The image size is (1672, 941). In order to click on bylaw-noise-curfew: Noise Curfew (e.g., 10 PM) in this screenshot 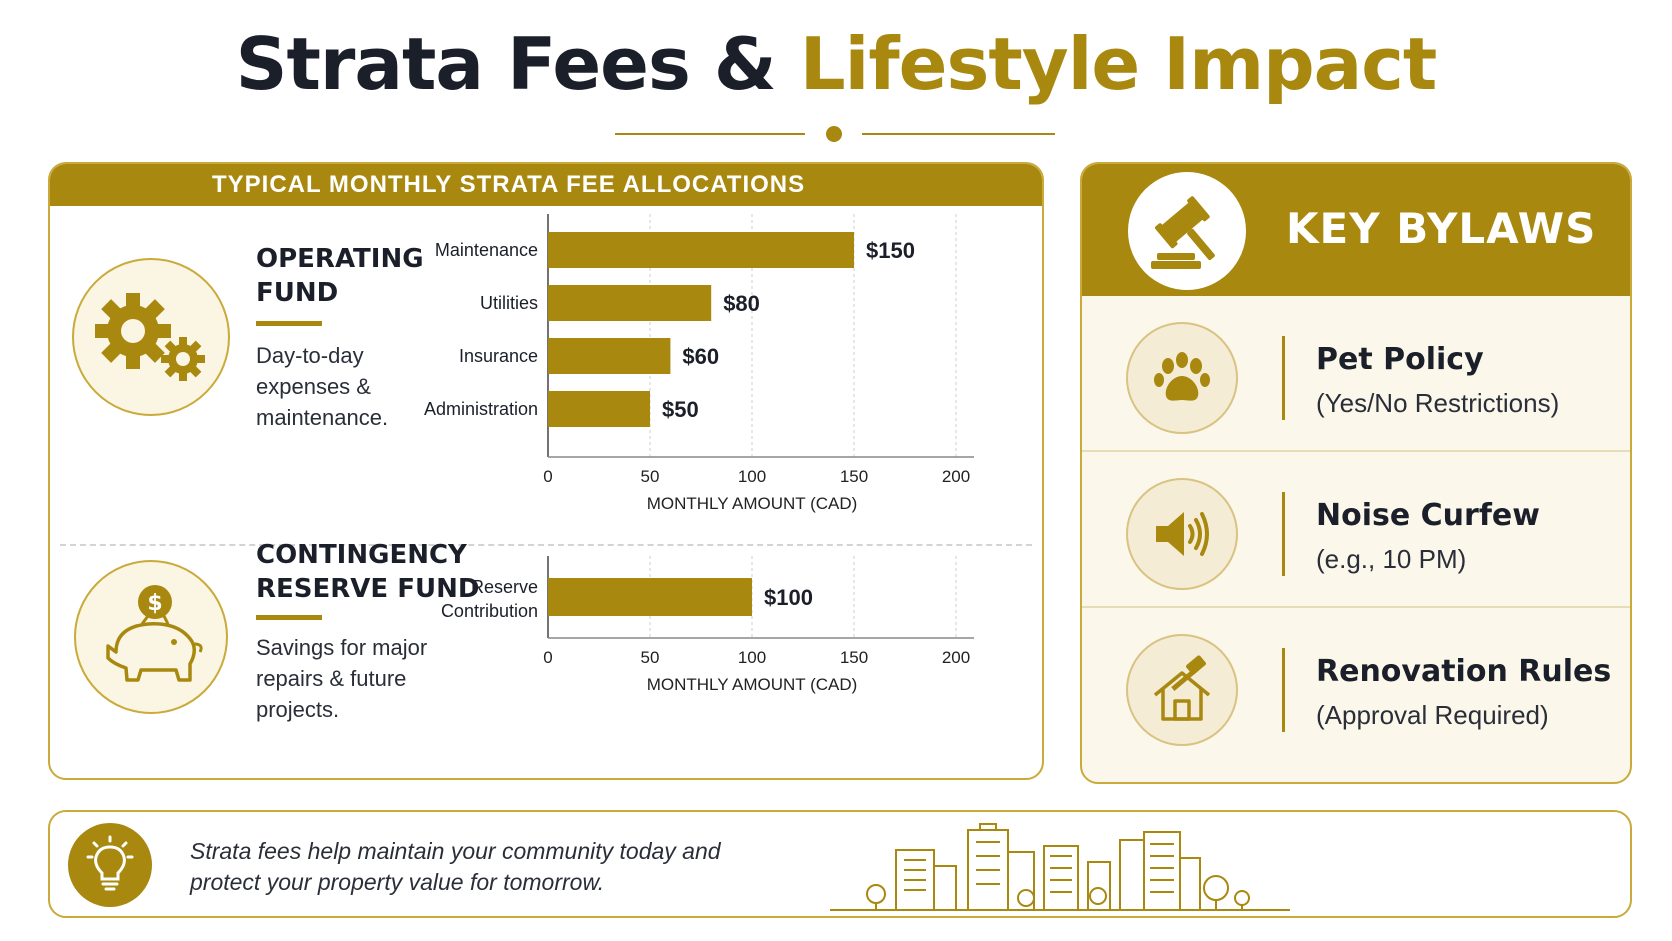, I will do `click(1356, 530)`.